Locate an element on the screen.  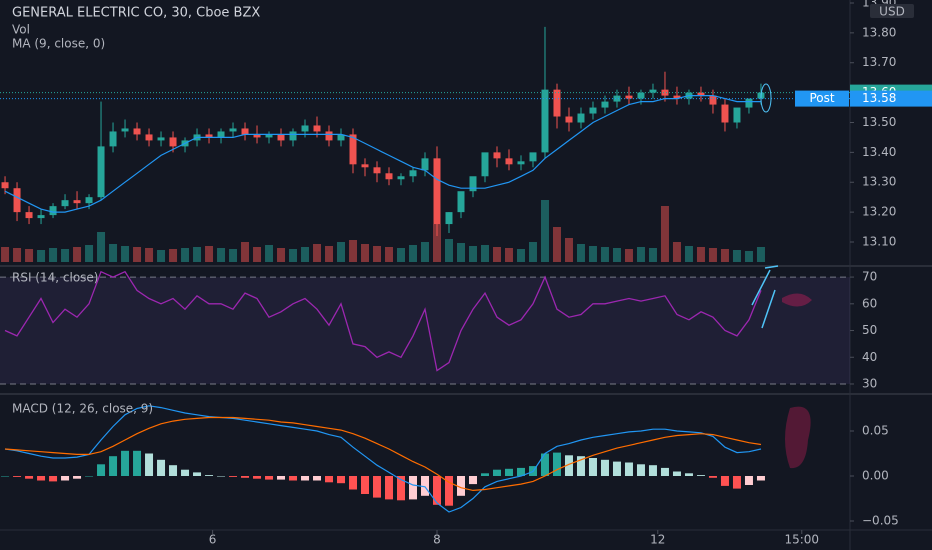
drawing is located at coordinates (765, 297).